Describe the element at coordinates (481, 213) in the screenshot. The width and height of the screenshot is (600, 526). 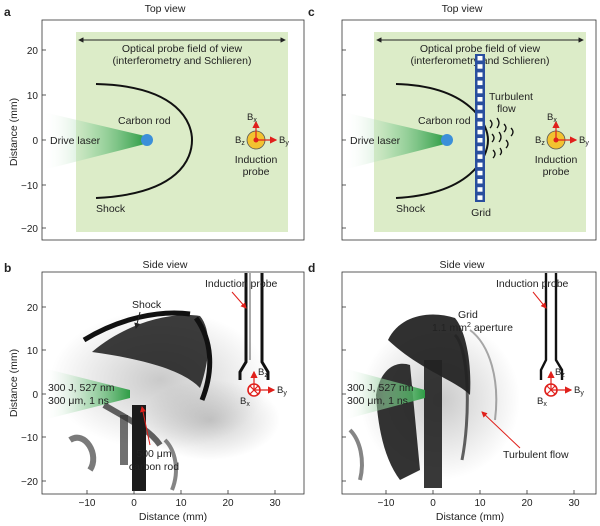
I see `grid-label: Grid` at that location.